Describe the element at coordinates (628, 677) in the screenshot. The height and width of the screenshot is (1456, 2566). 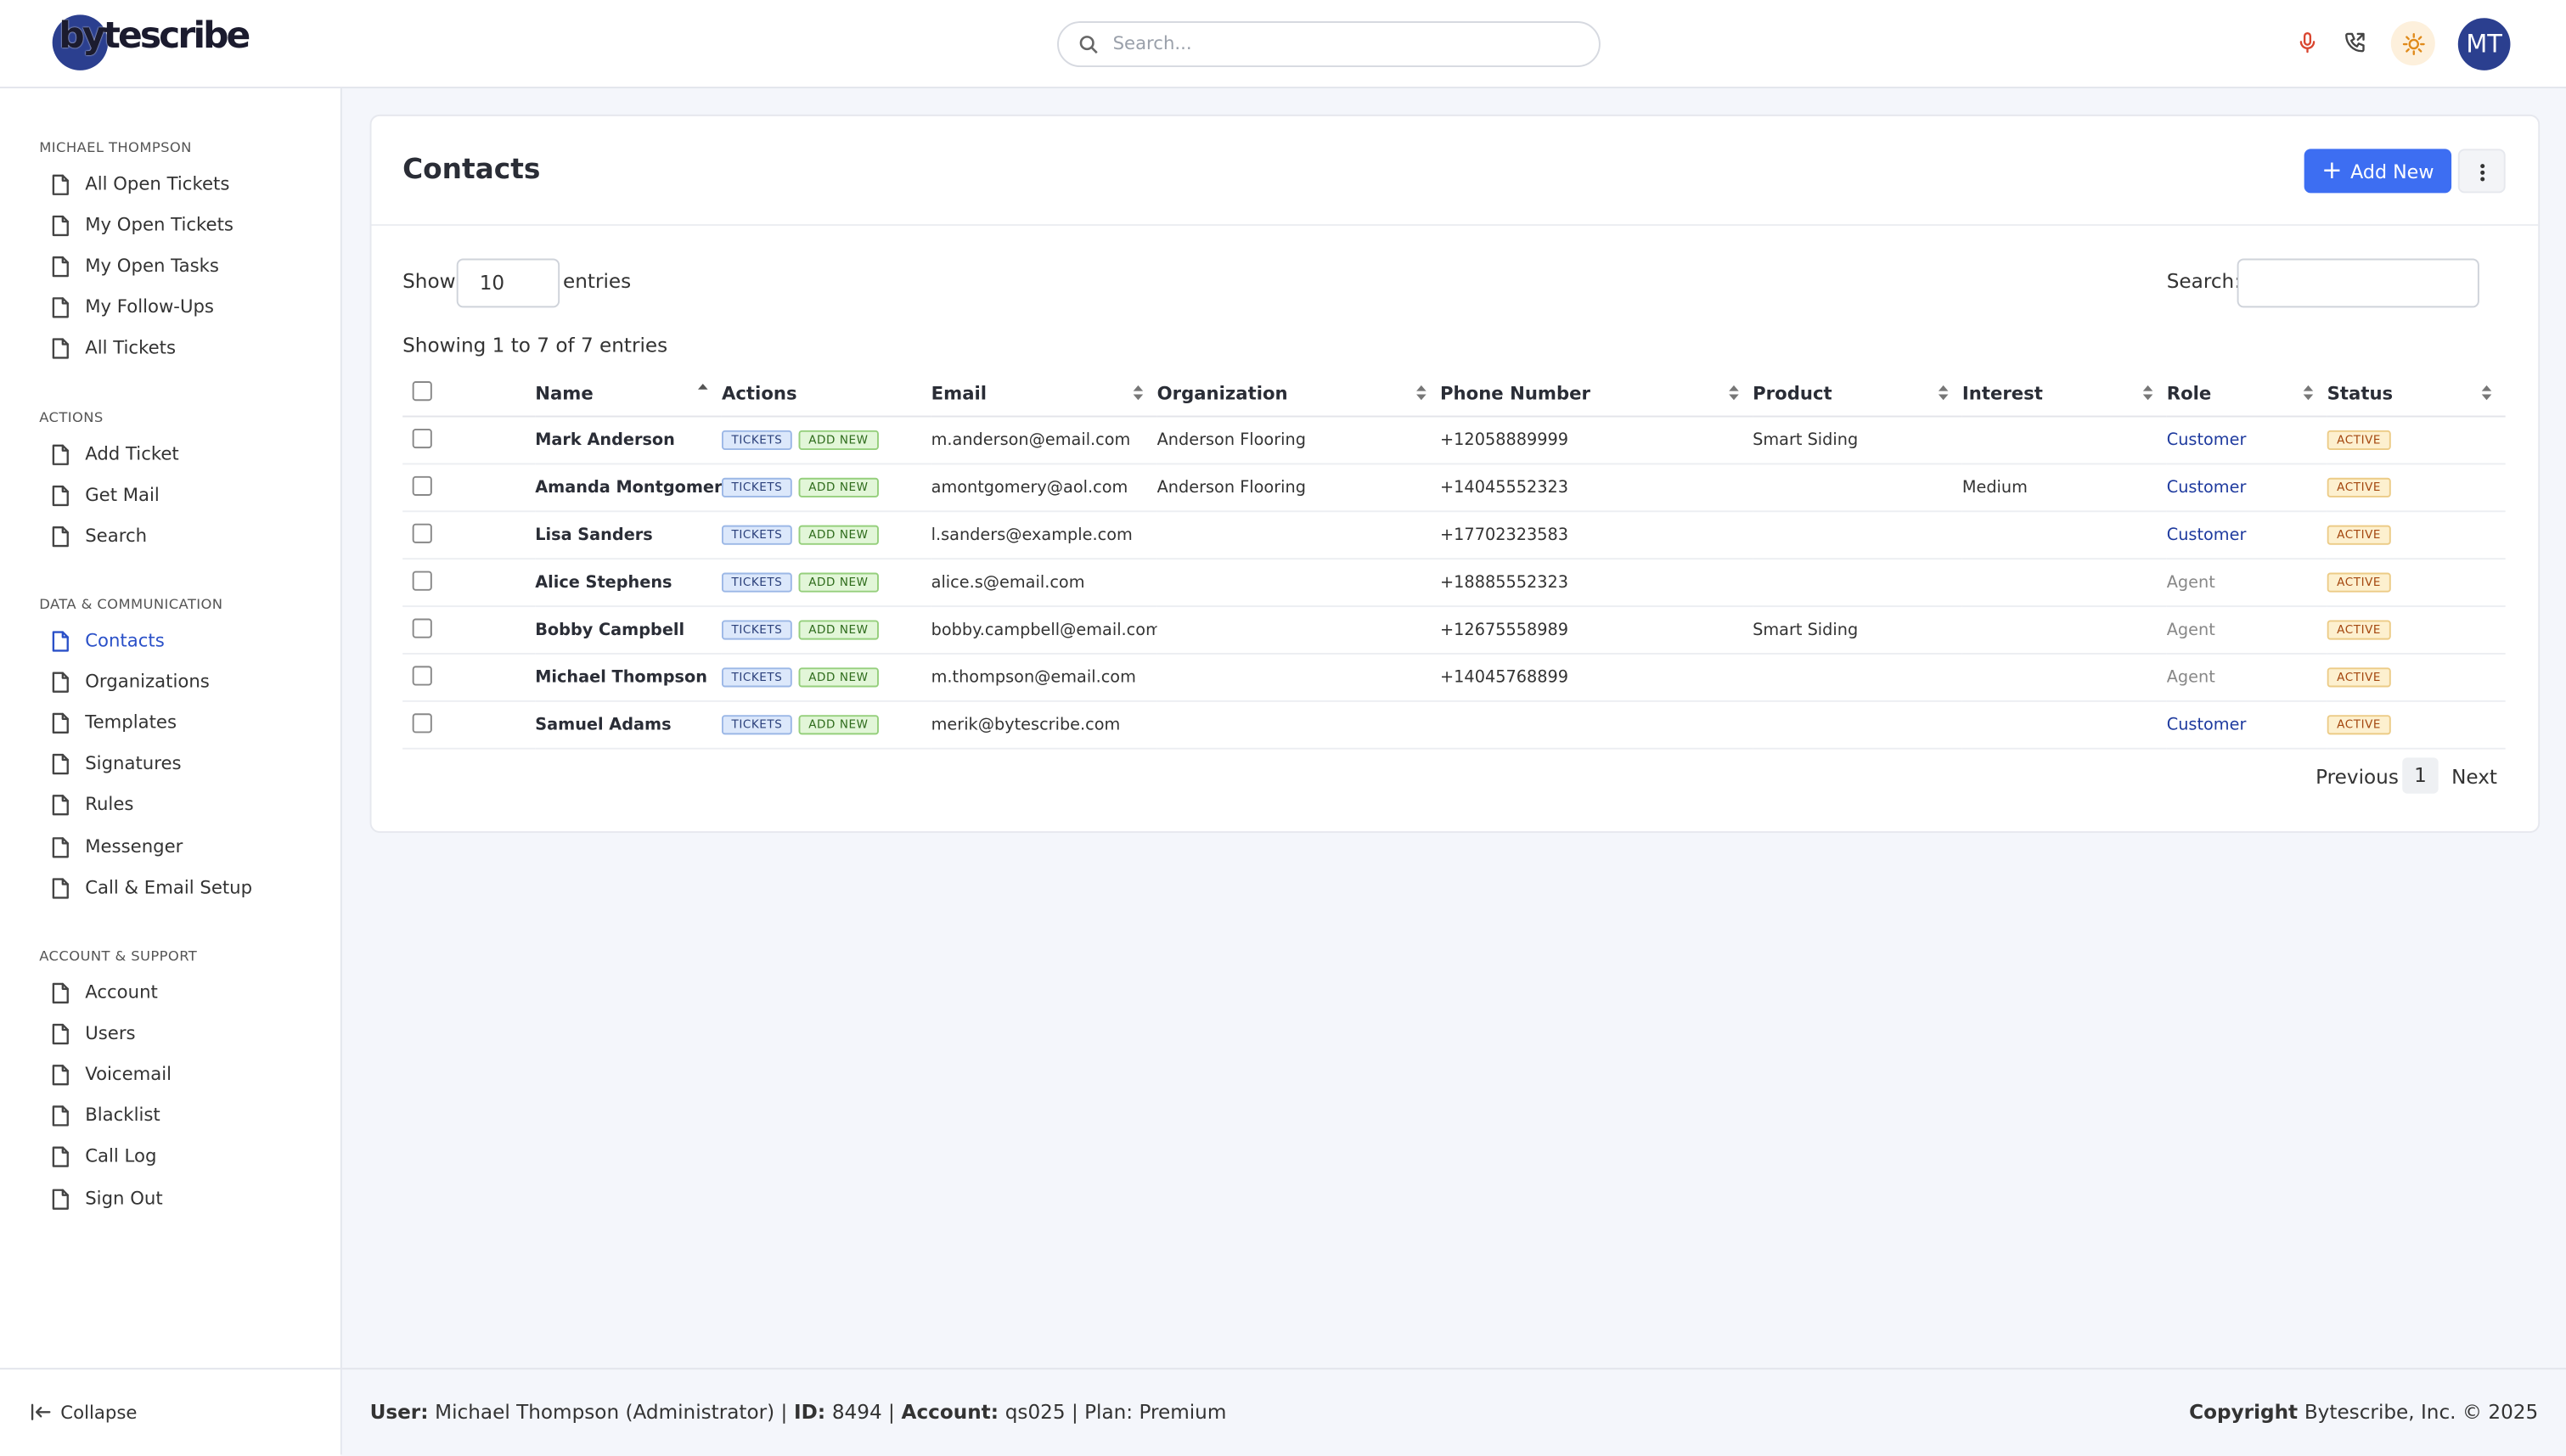
I see `name-cell: Michael Thompson` at that location.